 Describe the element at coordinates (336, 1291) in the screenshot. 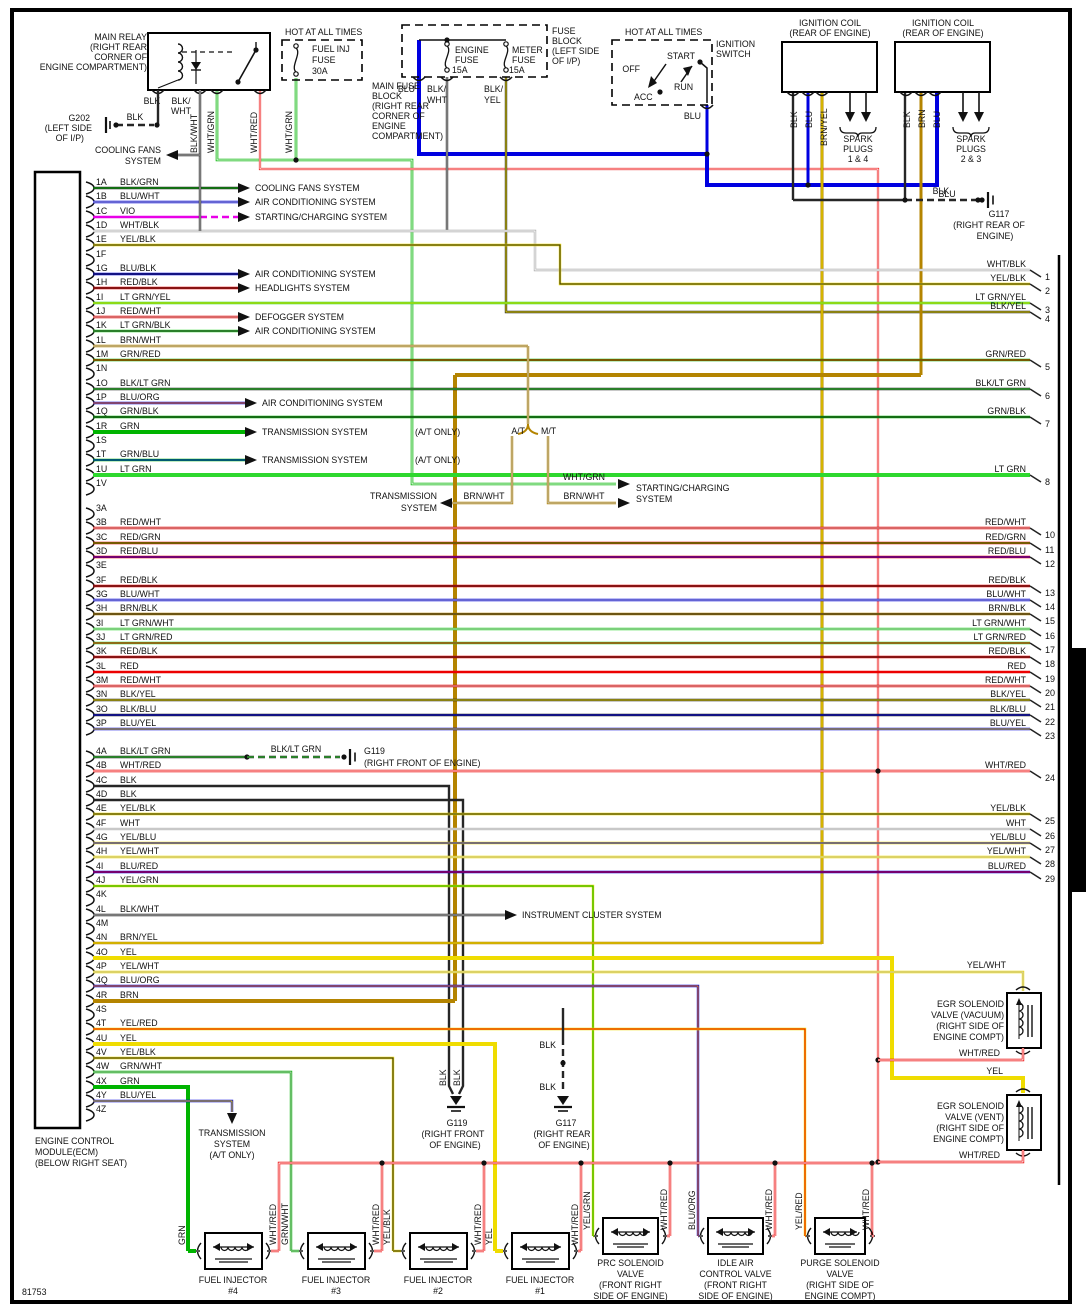

I see `label: #3` at that location.